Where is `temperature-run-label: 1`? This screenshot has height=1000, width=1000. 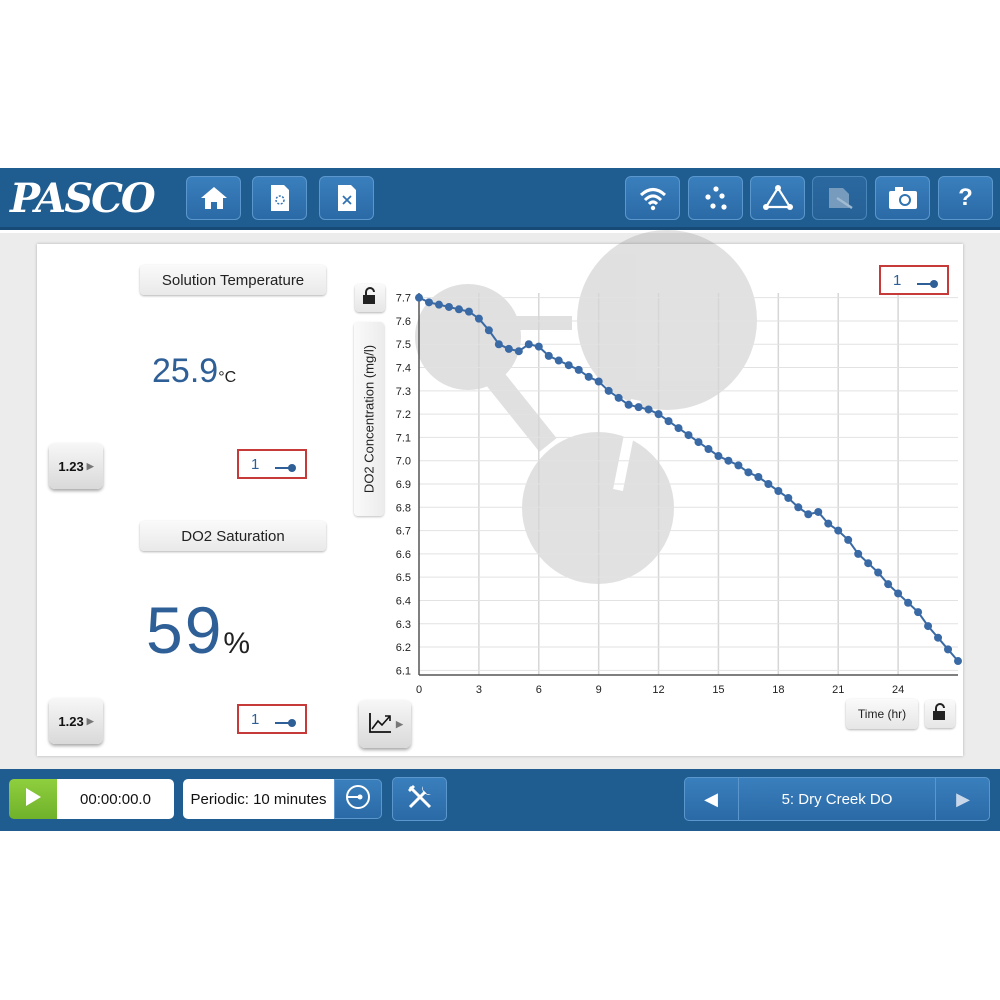 temperature-run-label: 1 is located at coordinates (255, 464).